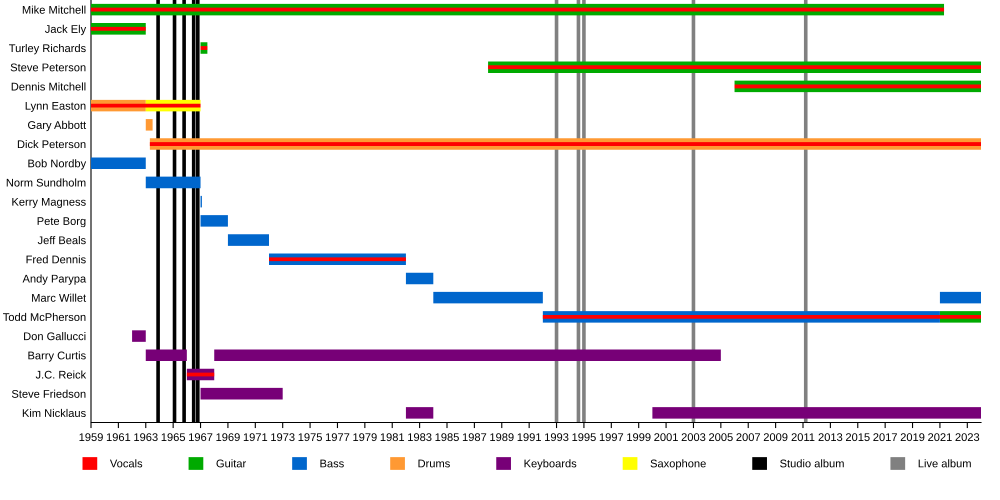 The height and width of the screenshot is (500, 1000). I want to click on y-tick-label: Turley Richards, so click(47, 49).